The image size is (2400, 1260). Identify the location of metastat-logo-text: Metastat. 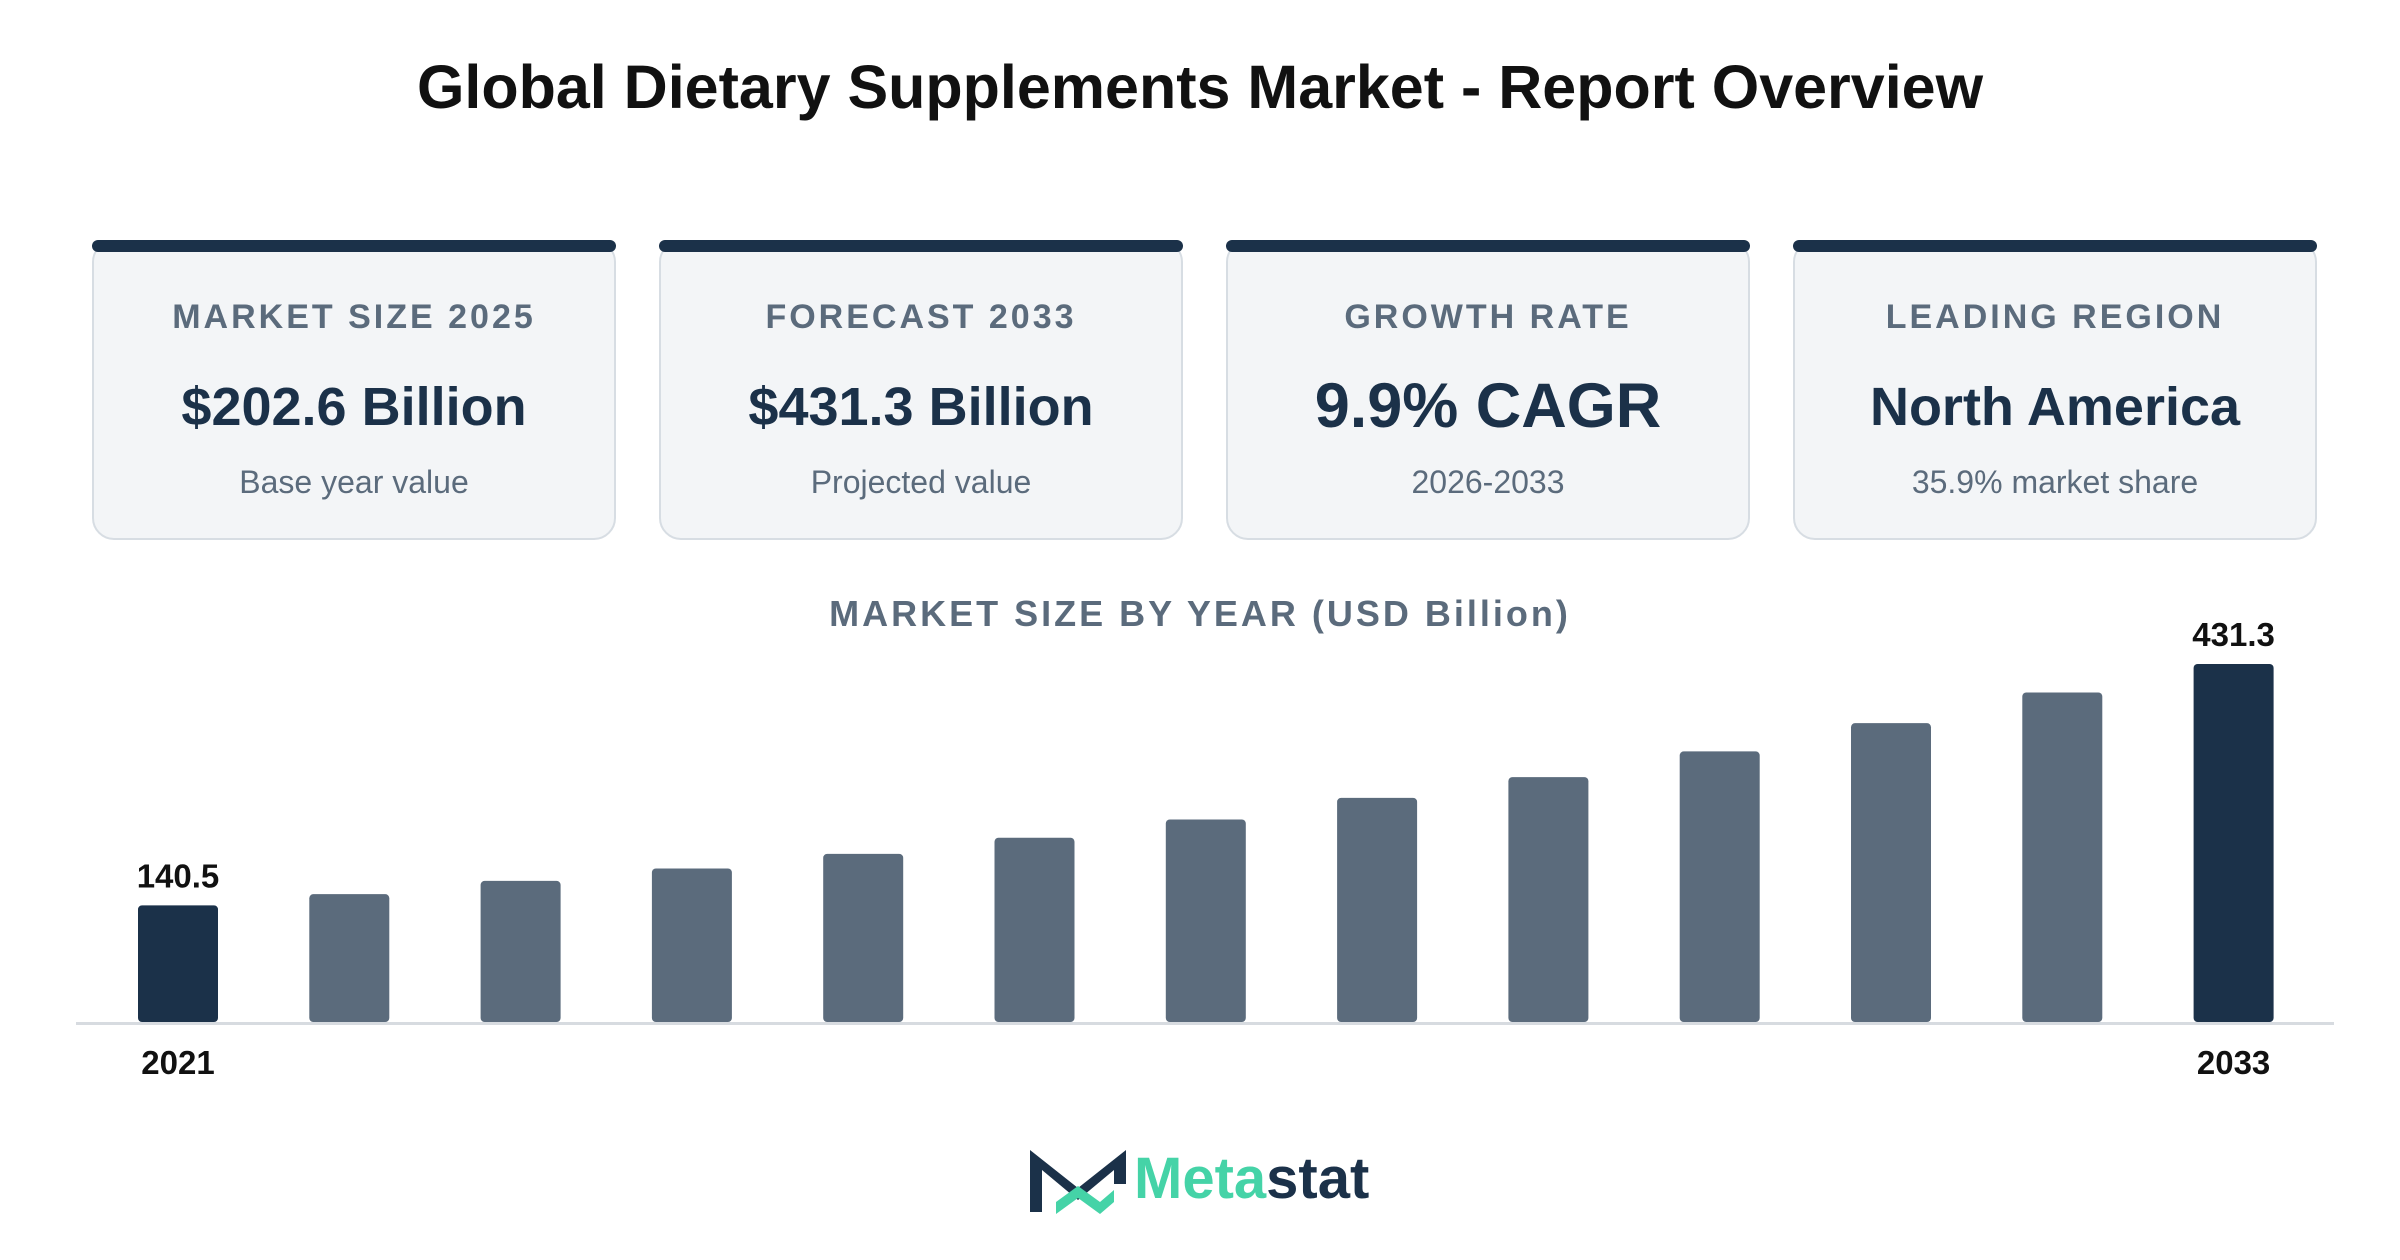
(1251, 1178).